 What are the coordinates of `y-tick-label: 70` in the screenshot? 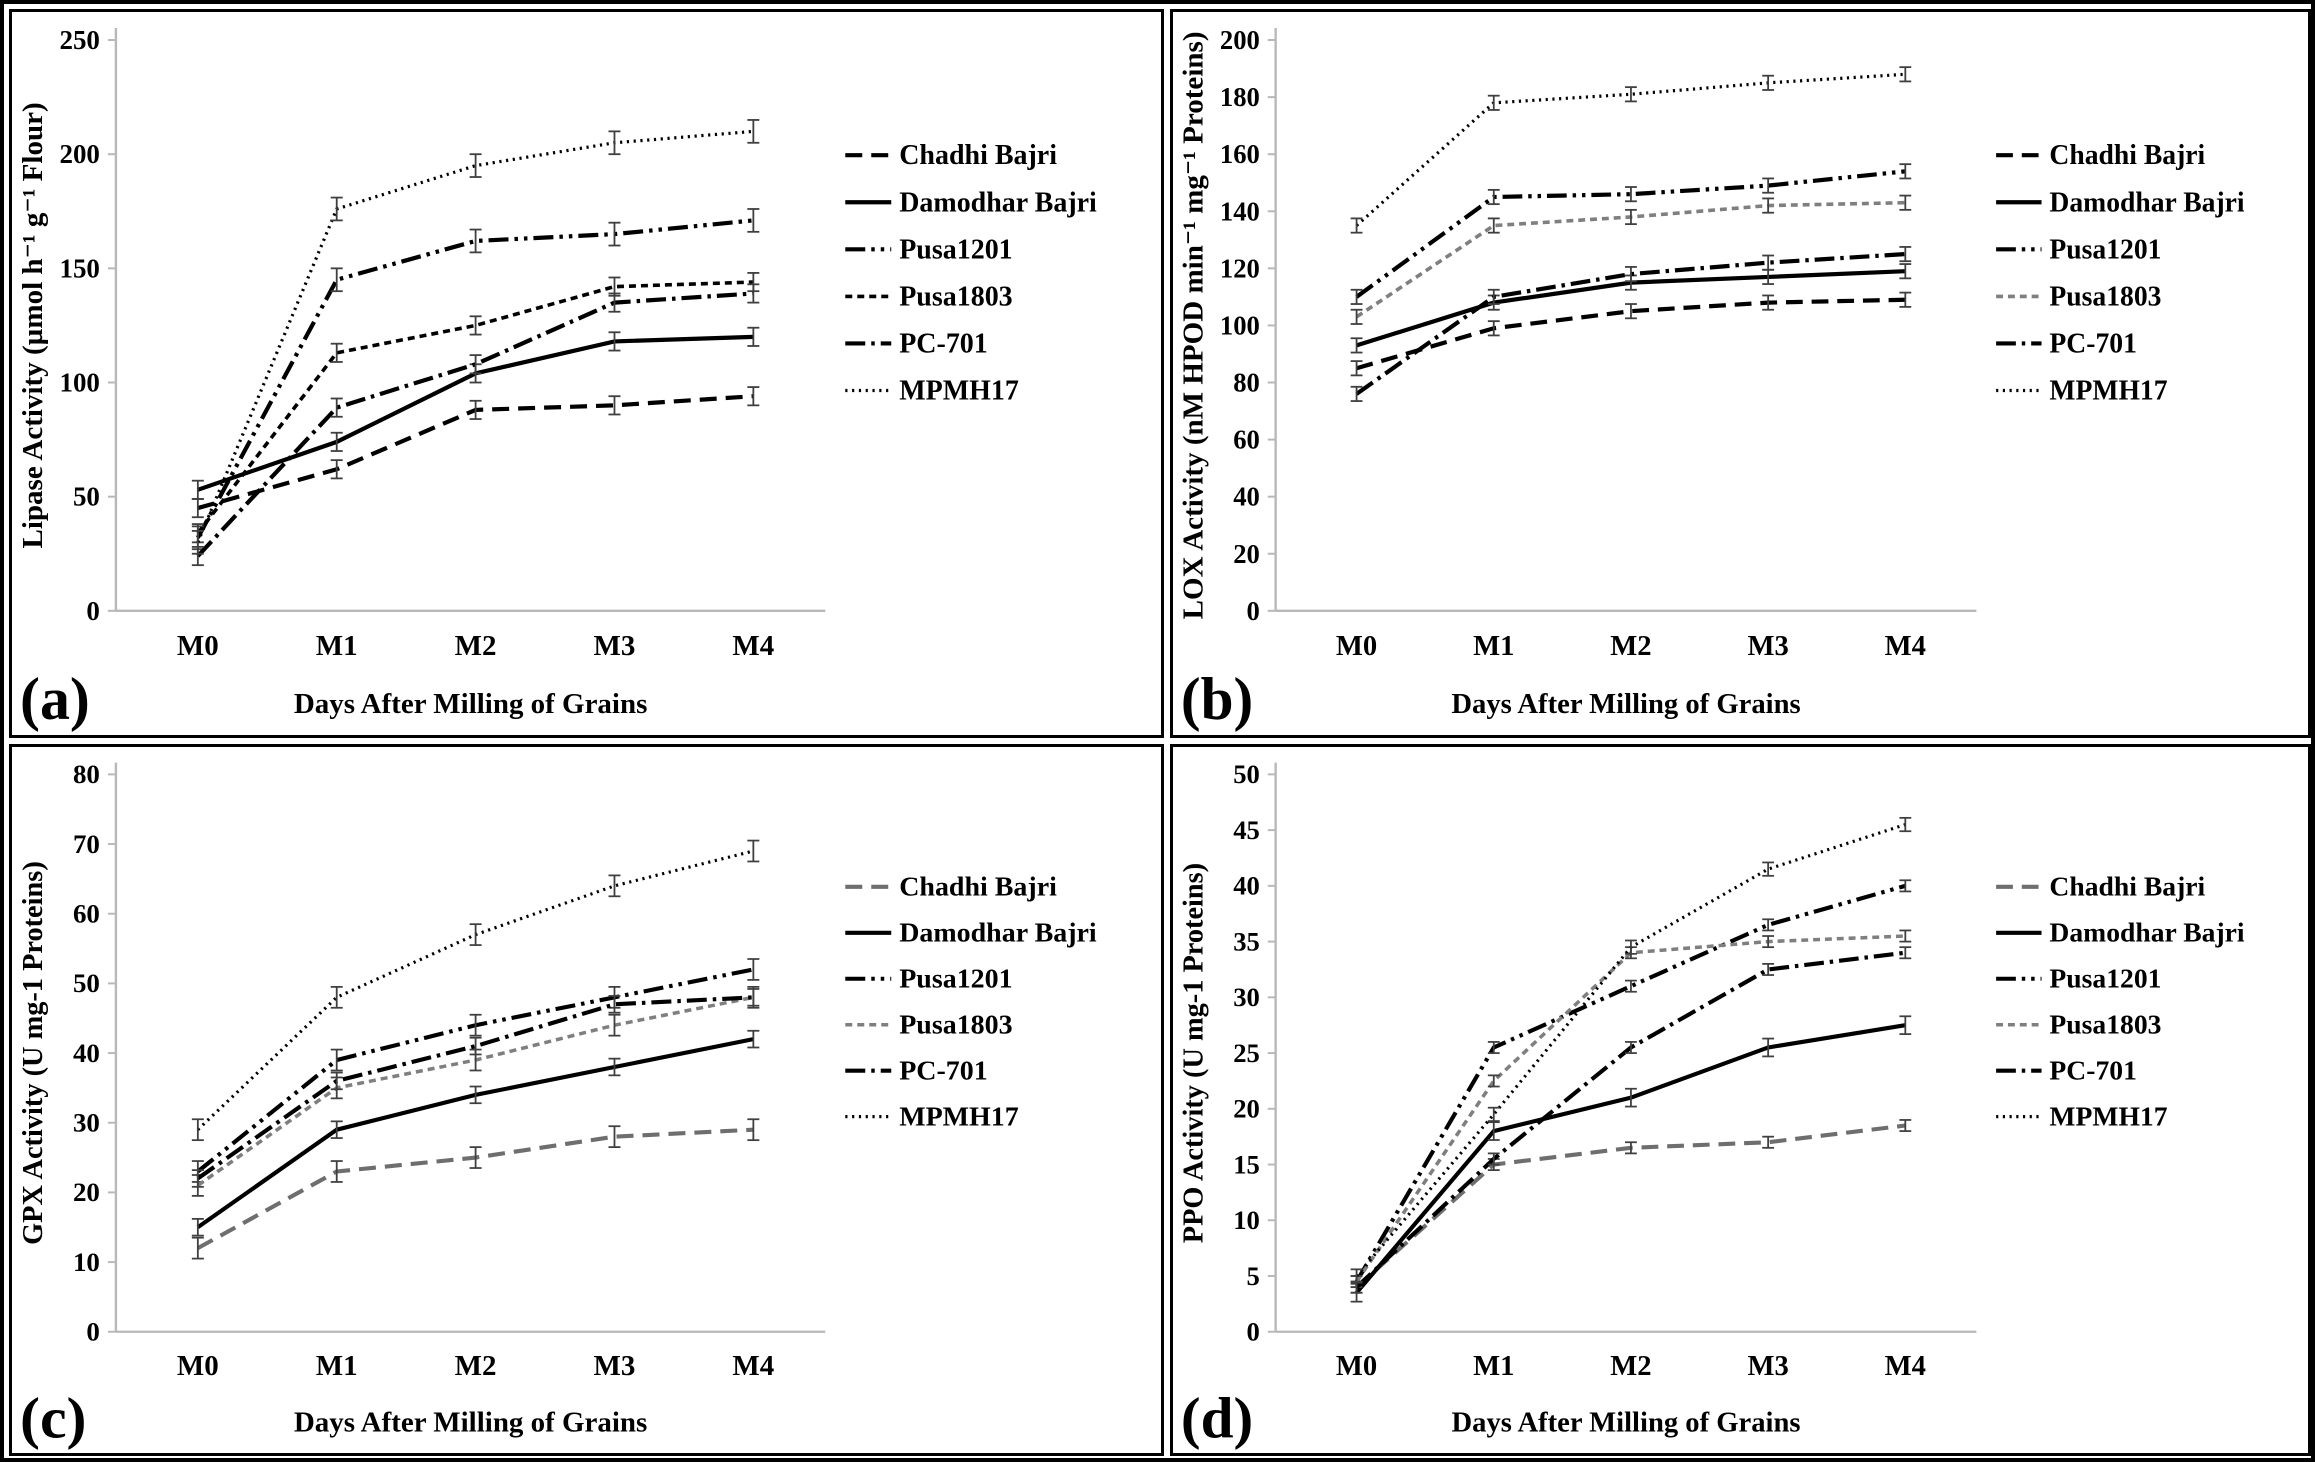 It's located at (86, 844).